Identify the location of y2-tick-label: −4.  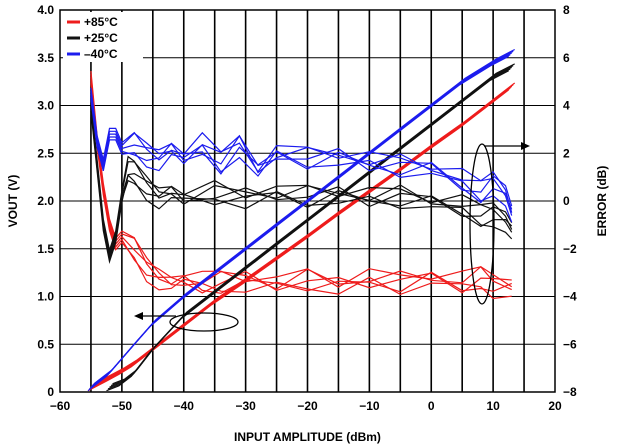
(570, 297).